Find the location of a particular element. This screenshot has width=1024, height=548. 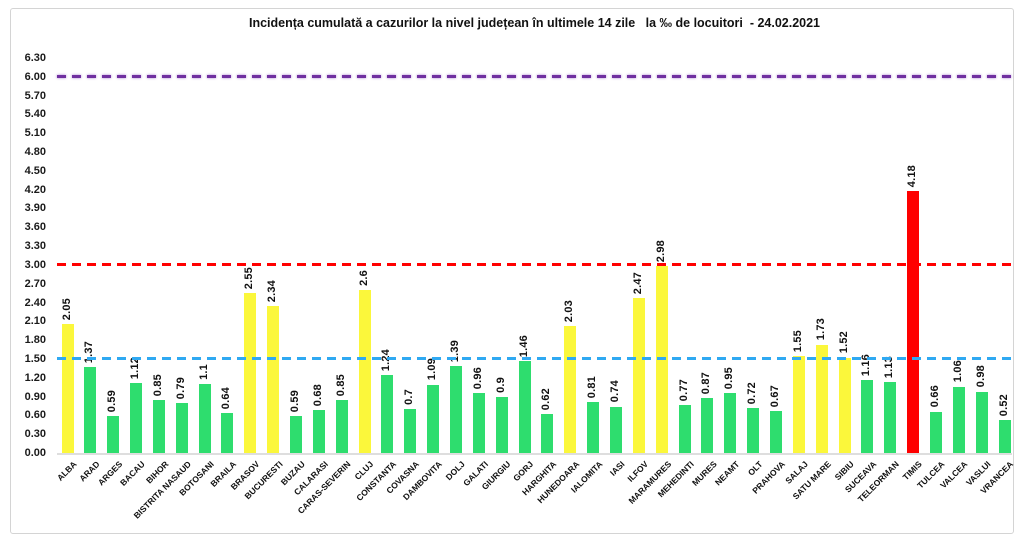

bar-satu-mare is located at coordinates (821, 398).